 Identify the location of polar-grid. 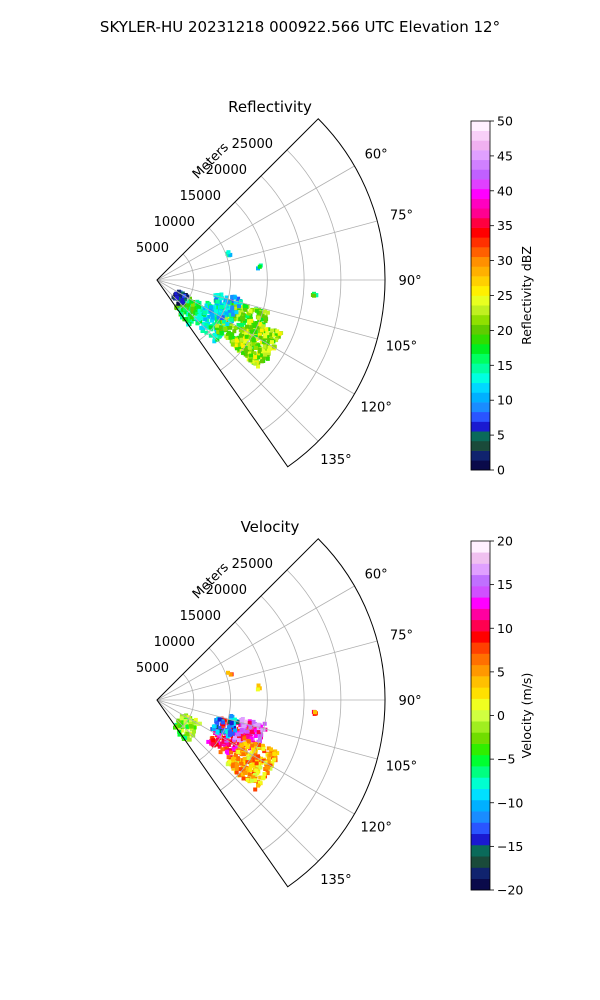
(270, 295).